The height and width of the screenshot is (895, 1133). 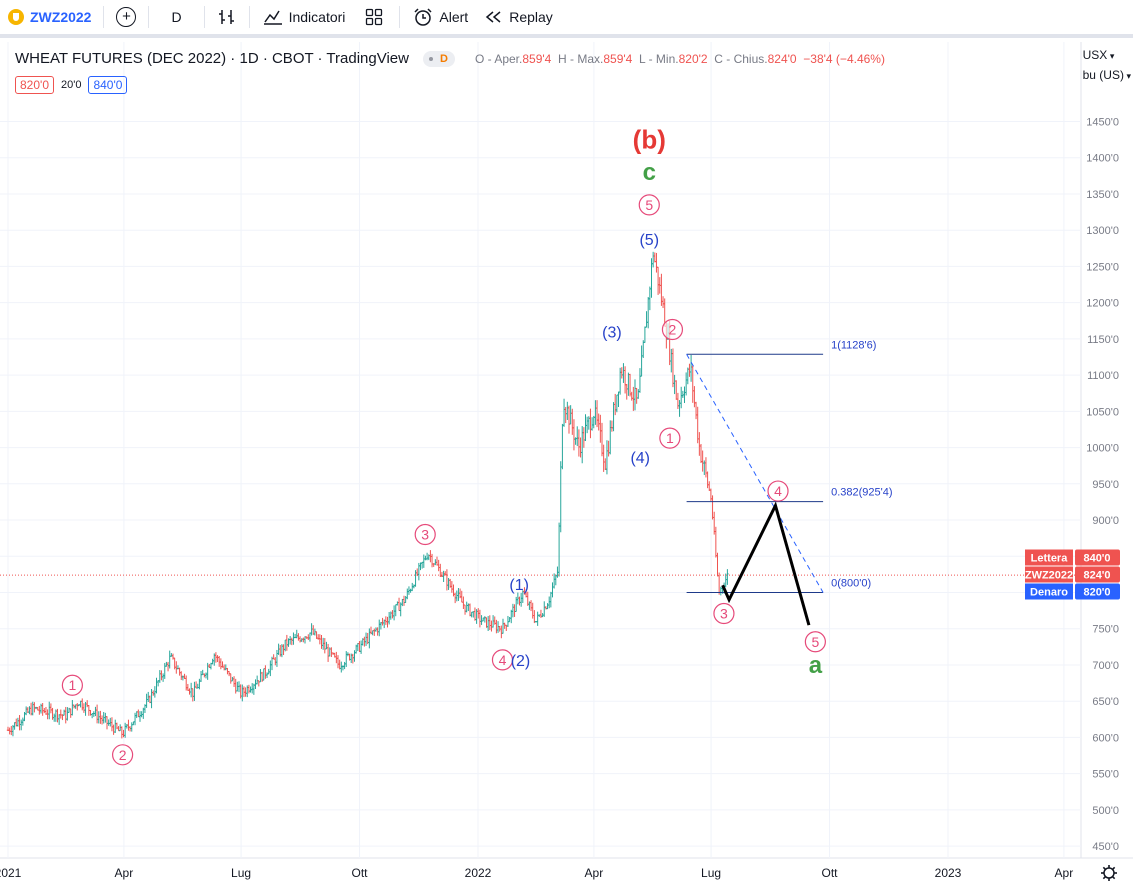 I want to click on currency-select: USX ▾, so click(x=1107, y=56).